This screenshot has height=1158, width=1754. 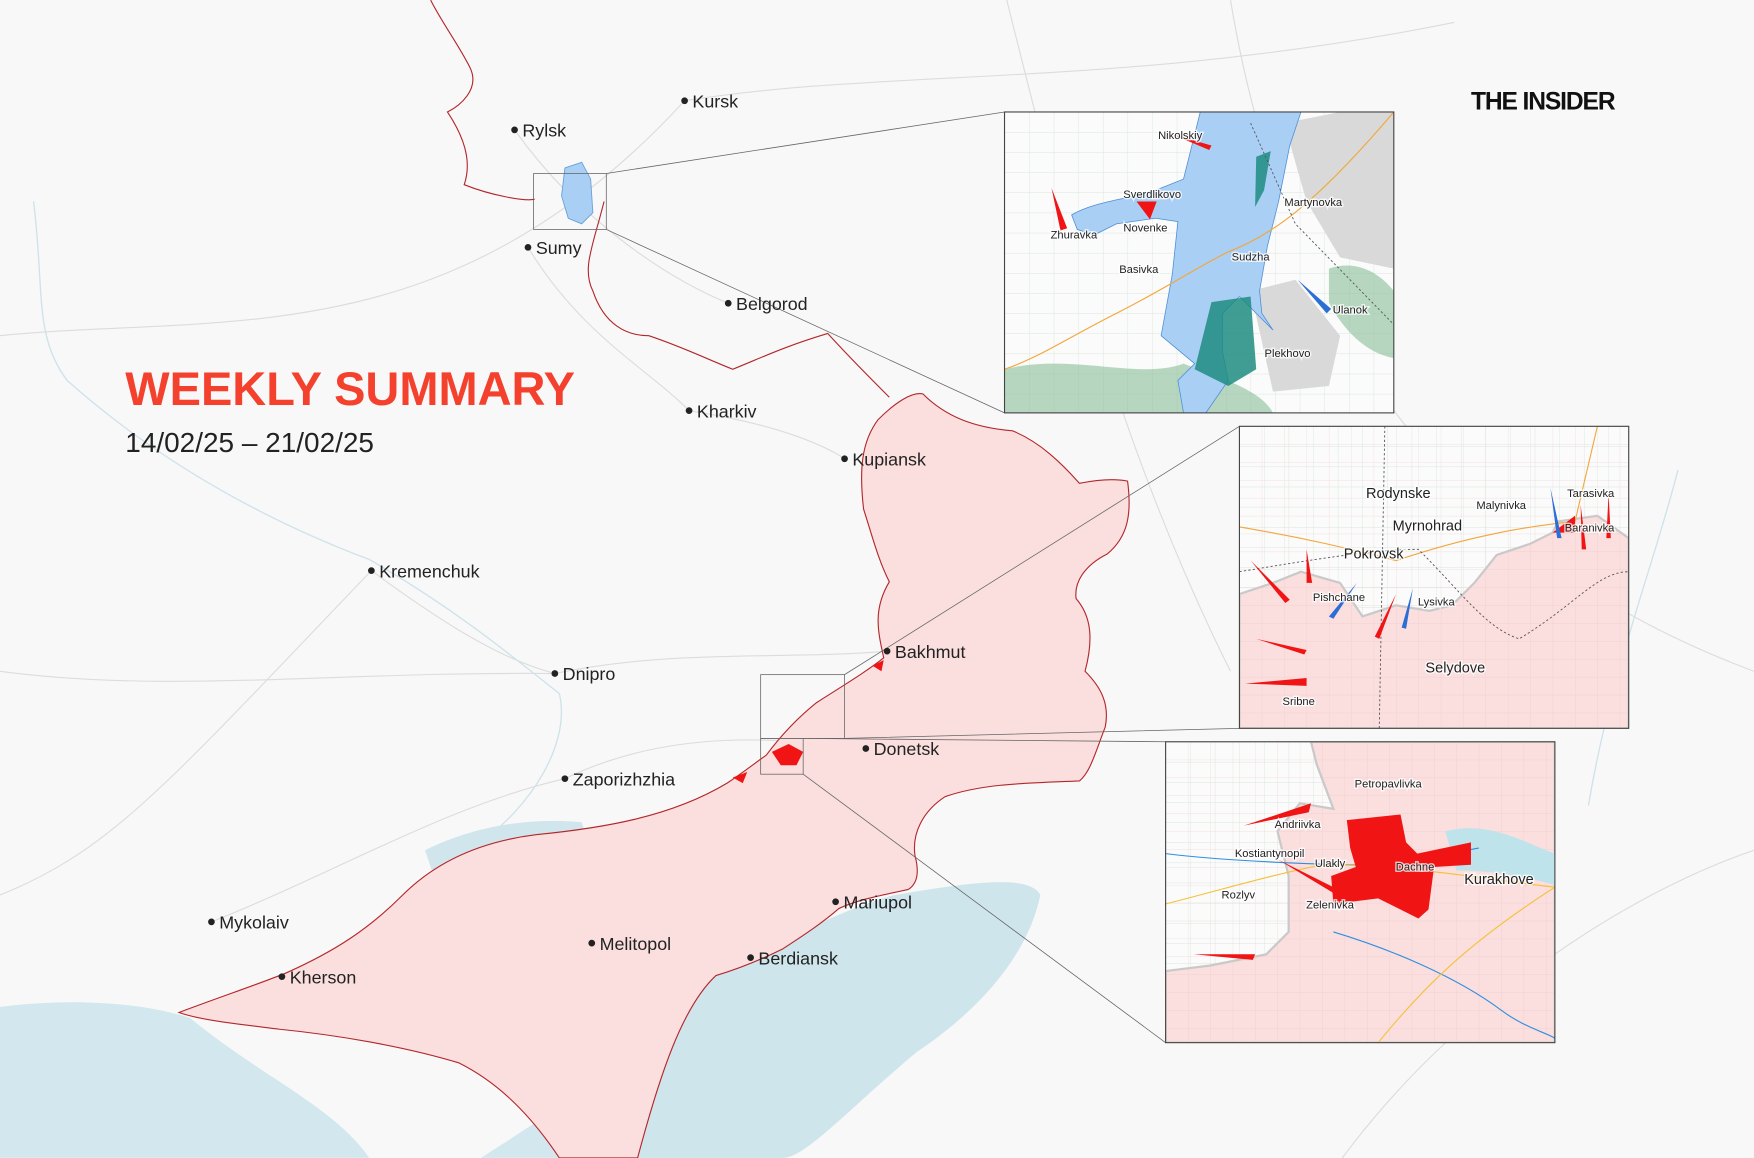 What do you see at coordinates (1427, 526) in the screenshot?
I see `place-label-myrnohrad: Myrnohrad` at bounding box center [1427, 526].